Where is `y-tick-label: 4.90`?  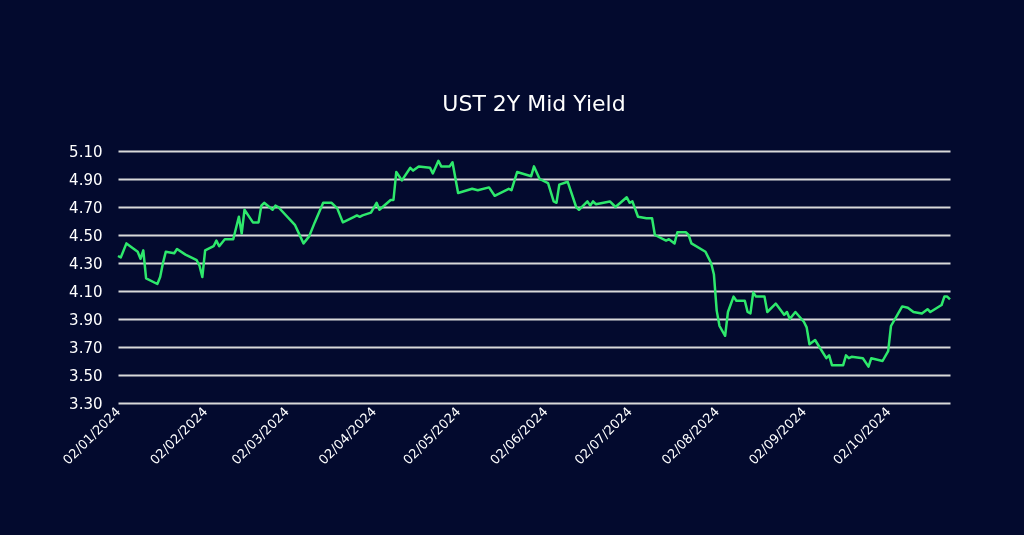 y-tick-label: 4.90 is located at coordinates (86, 179).